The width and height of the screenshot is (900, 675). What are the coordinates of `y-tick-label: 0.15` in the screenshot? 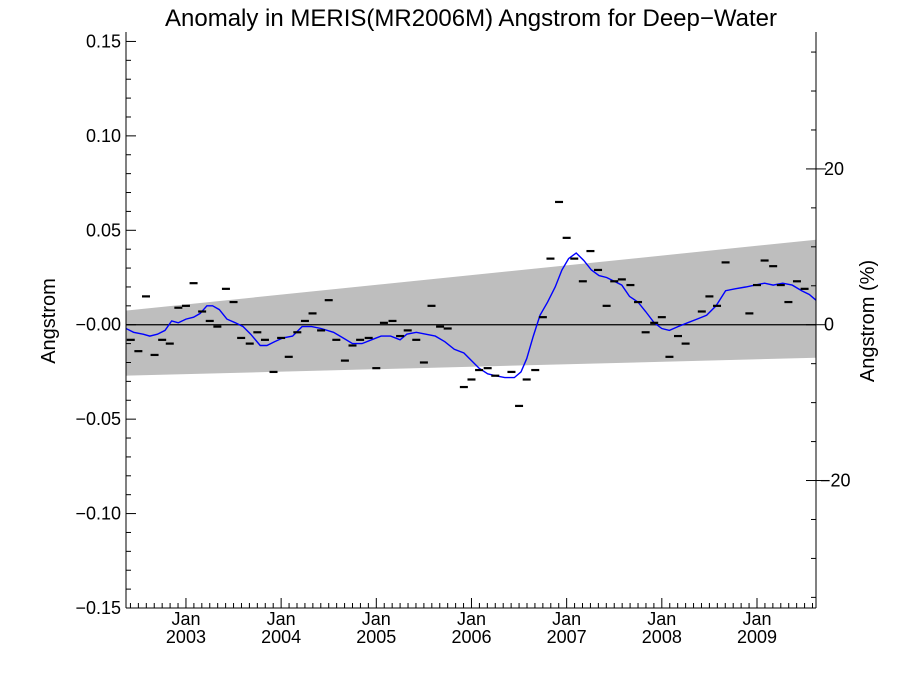 It's located at (103, 41).